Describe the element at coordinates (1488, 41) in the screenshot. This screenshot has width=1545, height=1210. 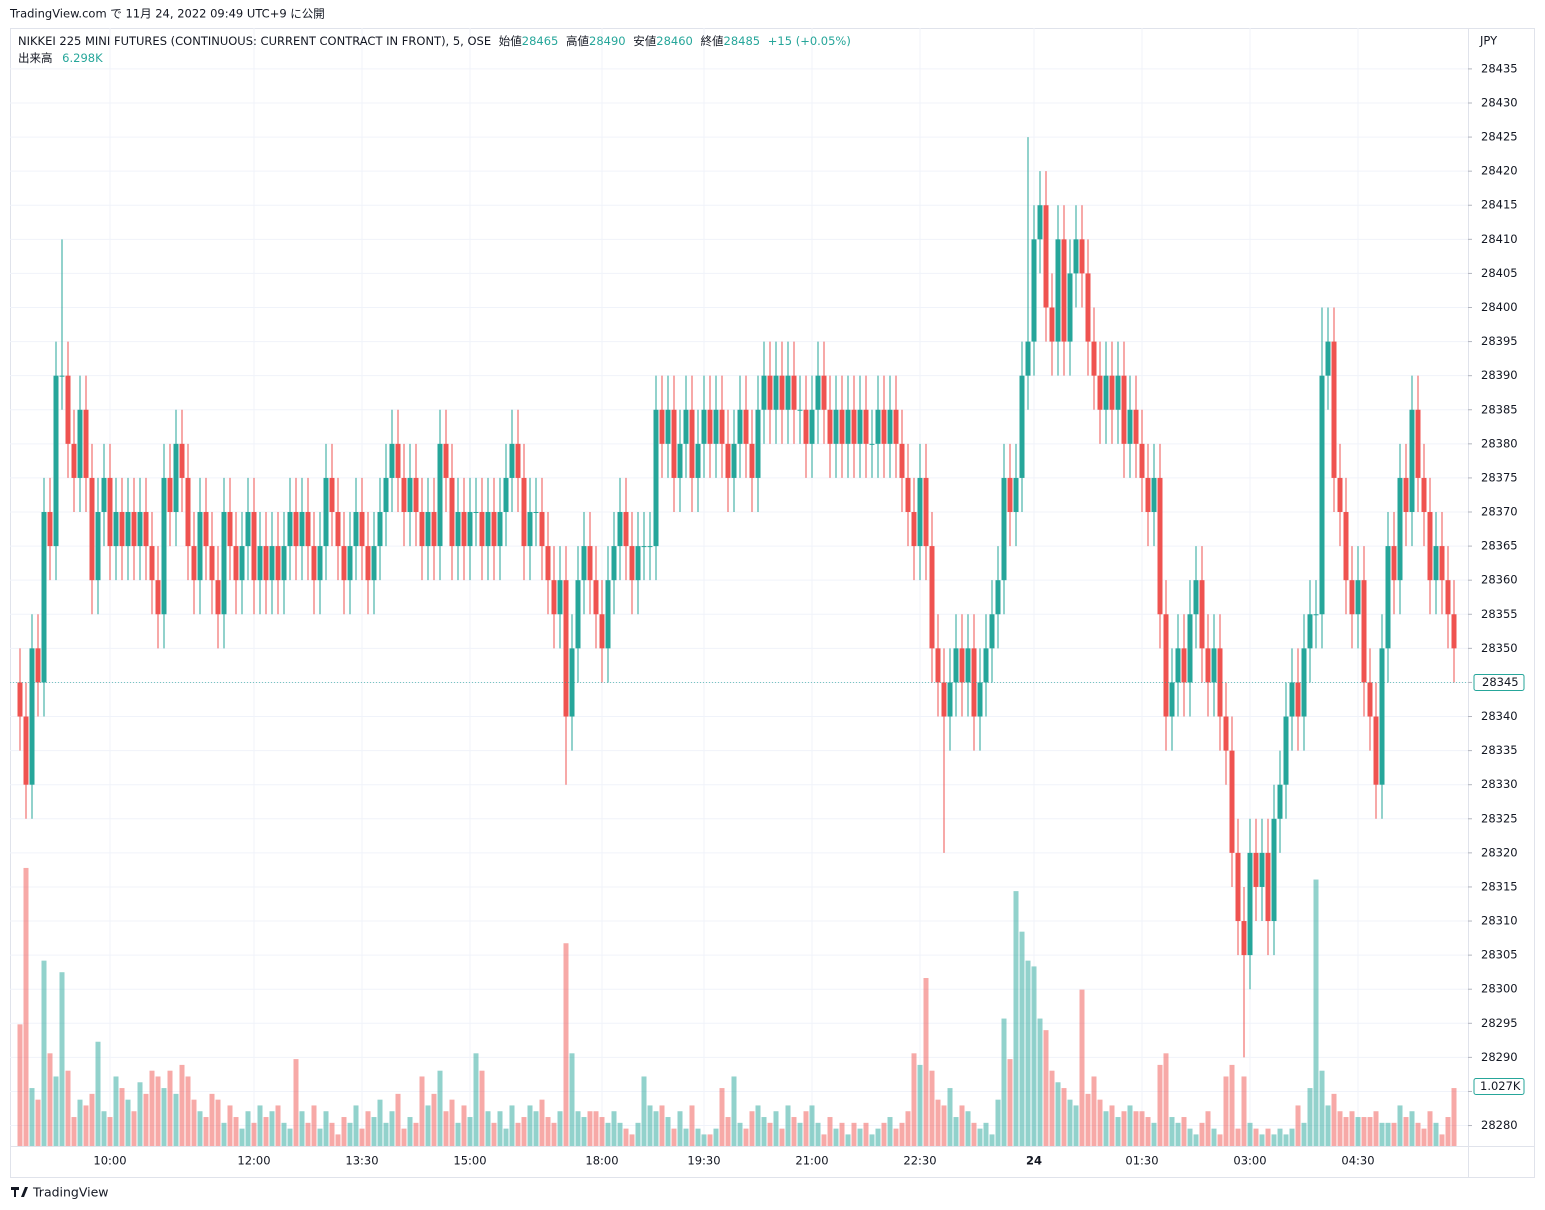
I see `currency: JPY` at that location.